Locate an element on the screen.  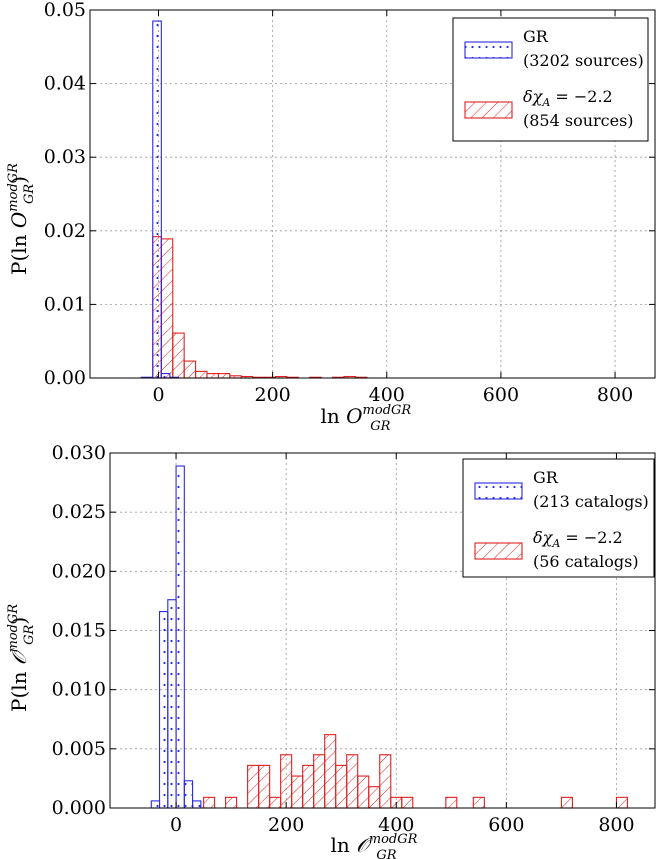
y-tick-label: 0.04 is located at coordinates (65, 84).